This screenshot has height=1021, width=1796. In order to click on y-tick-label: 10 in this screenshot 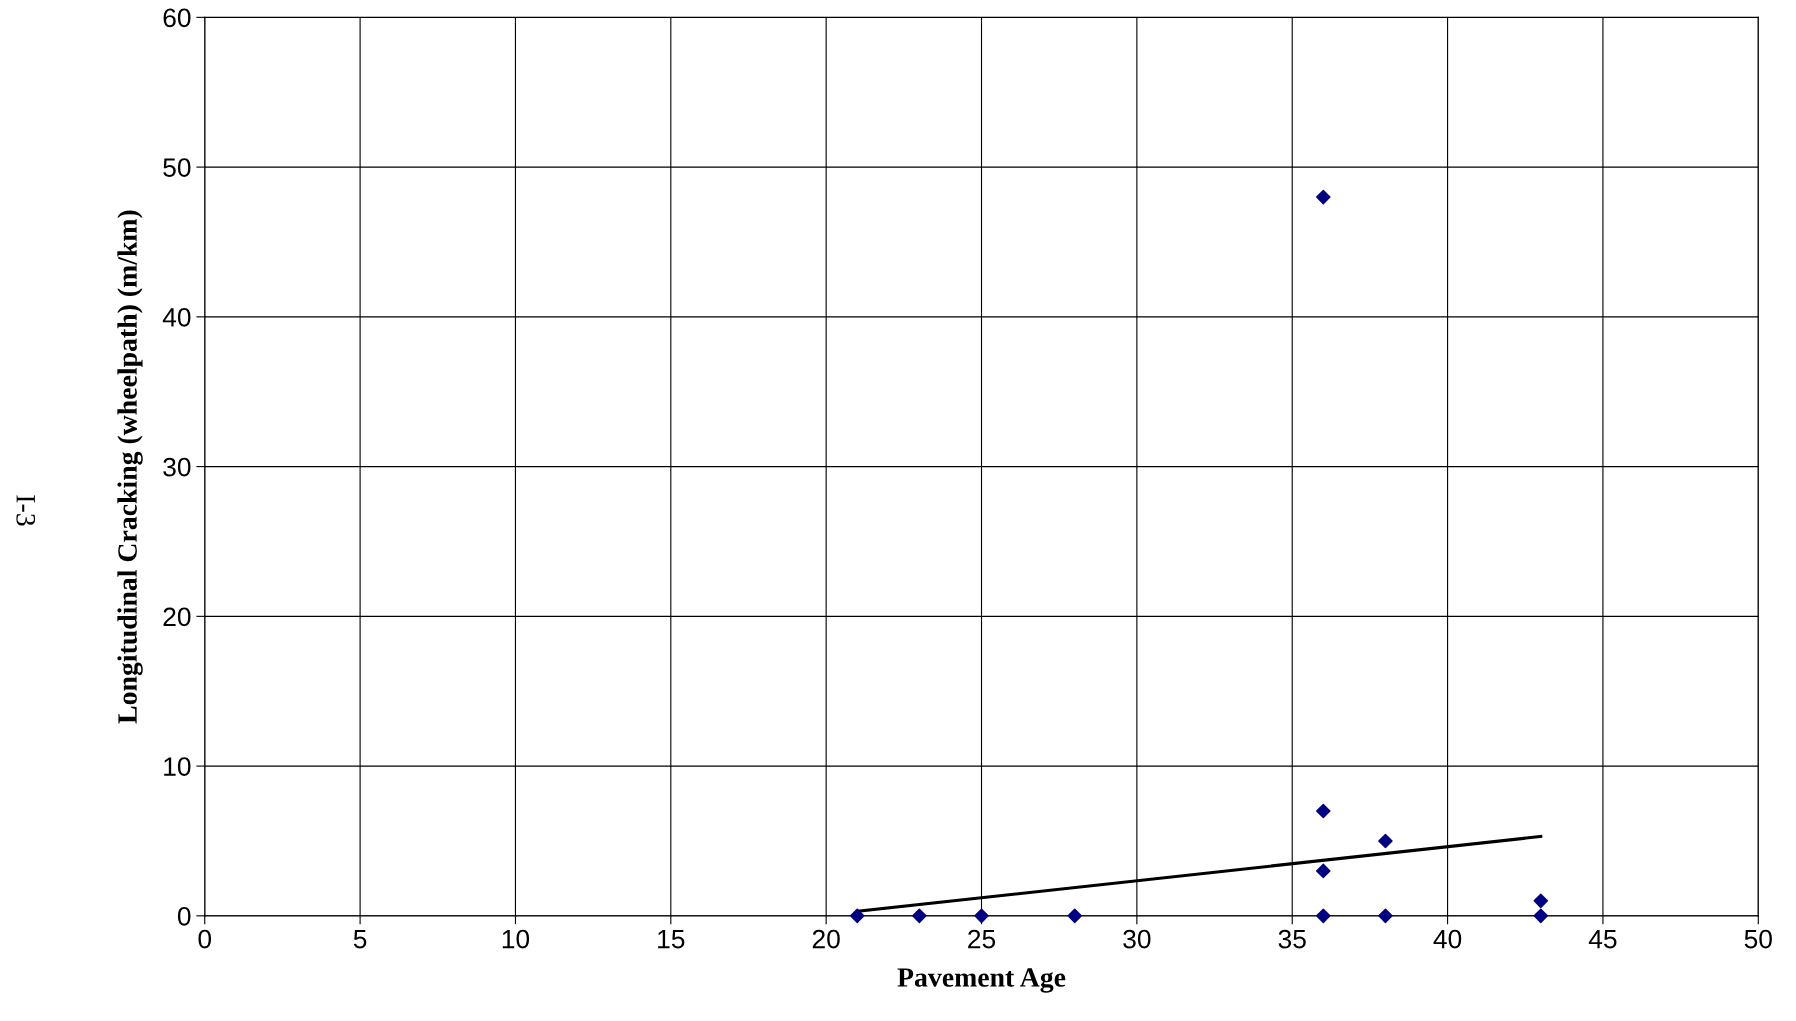, I will do `click(177, 766)`.